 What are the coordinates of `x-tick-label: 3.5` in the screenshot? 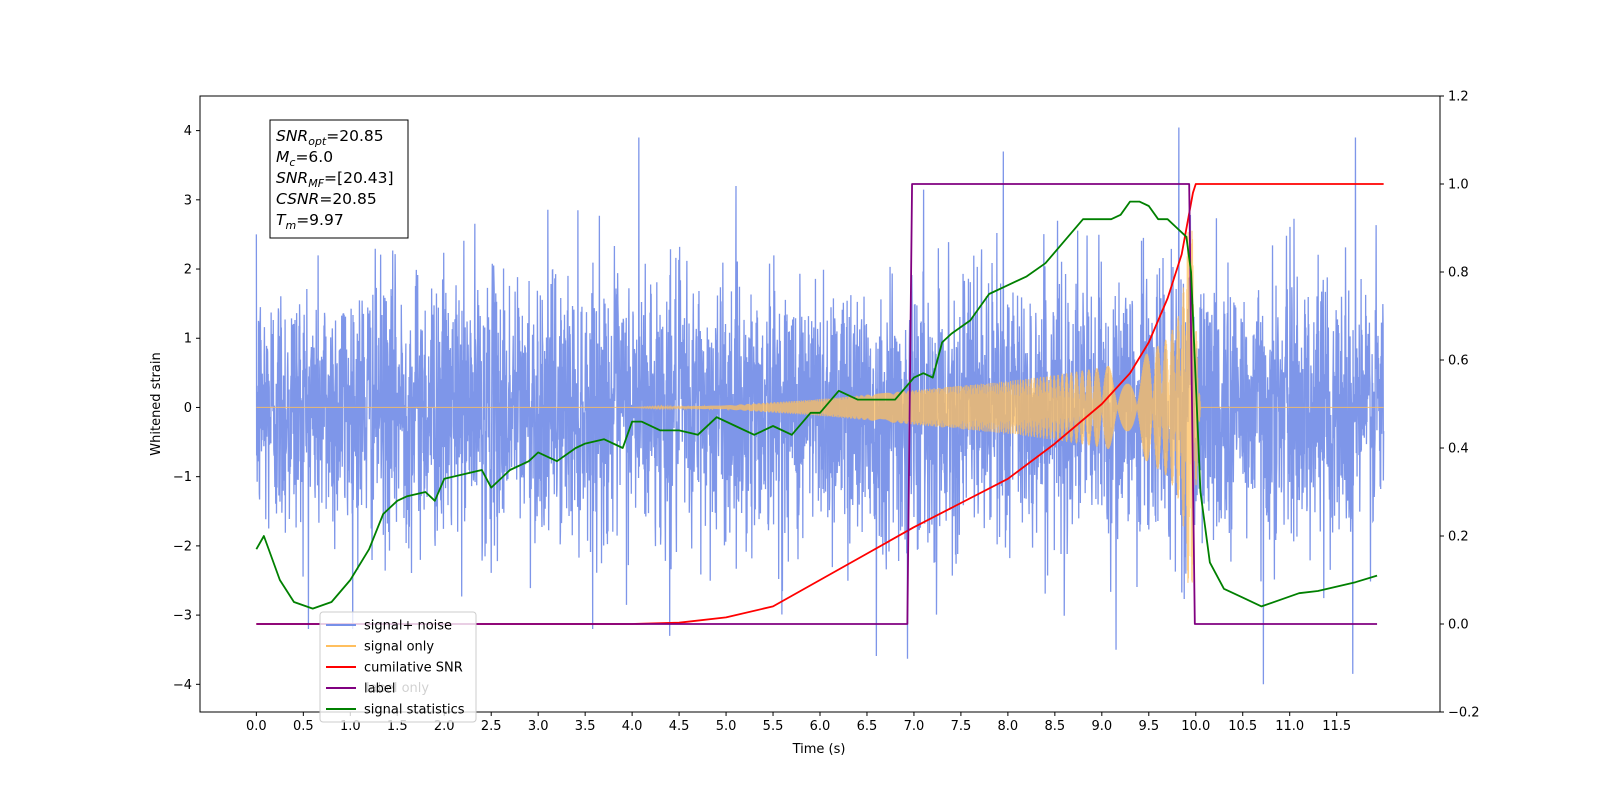 It's located at (585, 726).